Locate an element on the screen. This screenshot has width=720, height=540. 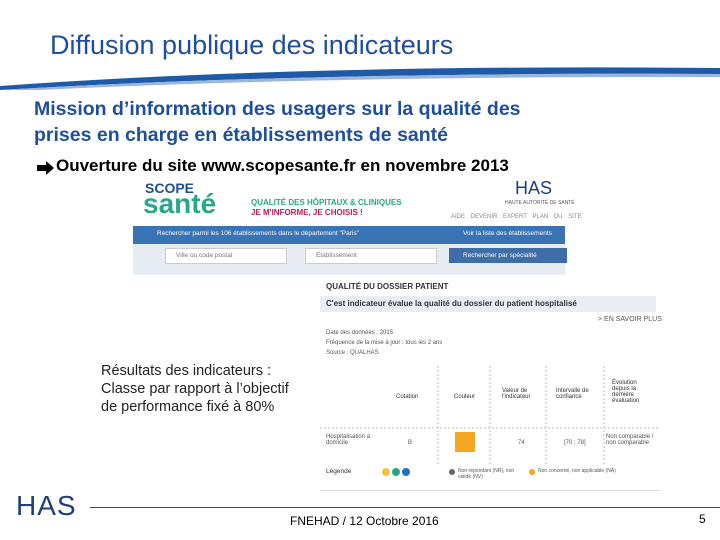
footer-logo: HAS is located at coordinates (46, 505).